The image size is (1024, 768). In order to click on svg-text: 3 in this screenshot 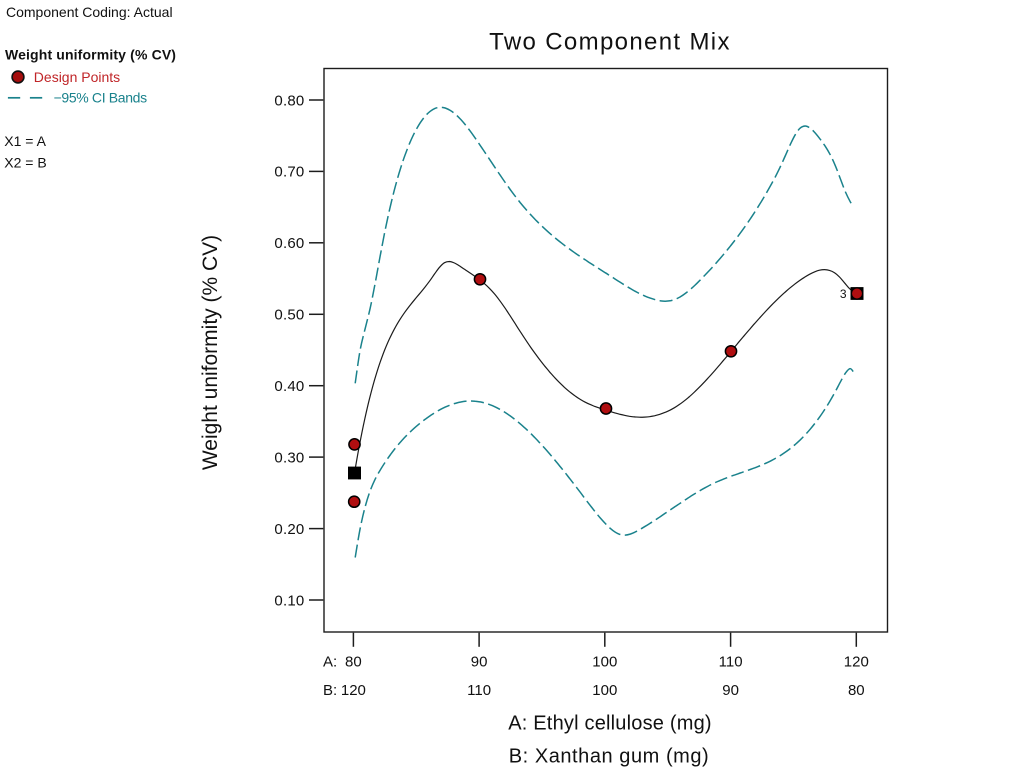, I will do `click(843, 294)`.